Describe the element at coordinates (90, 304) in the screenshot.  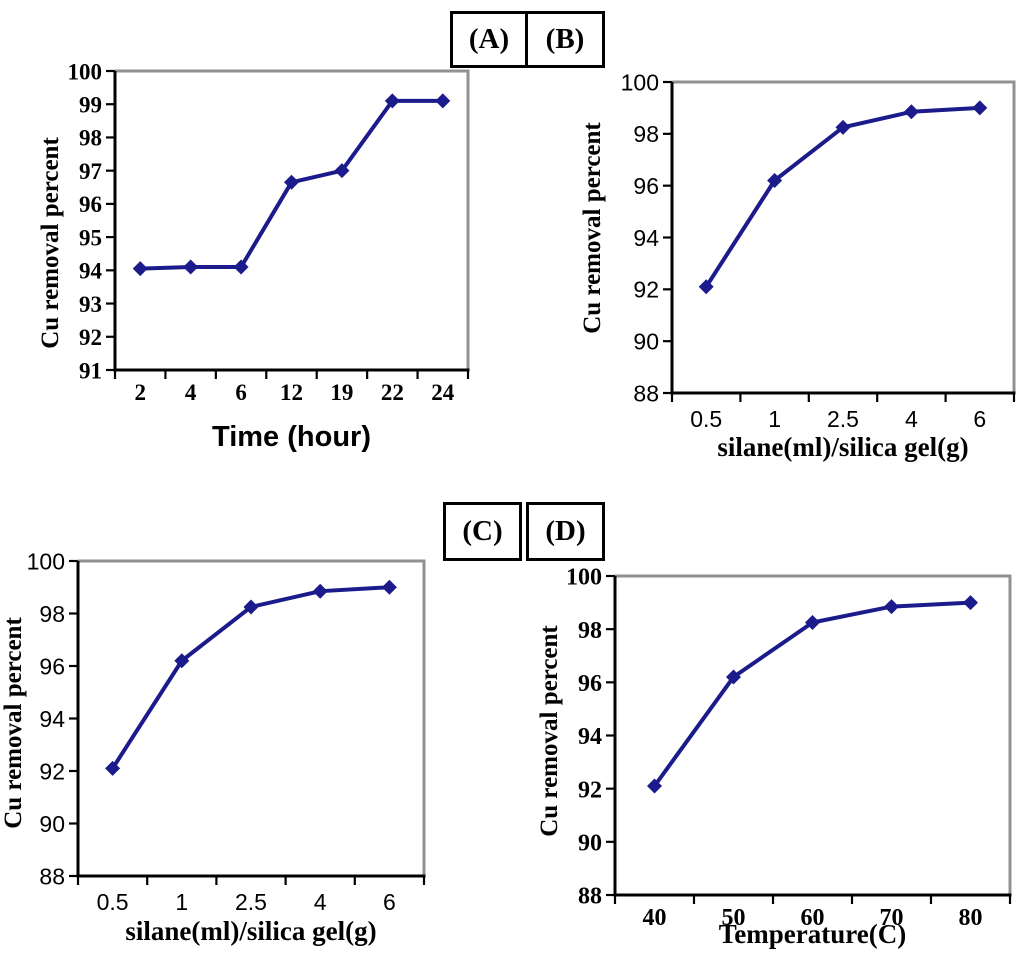
I see `y-tick-label: 93` at that location.